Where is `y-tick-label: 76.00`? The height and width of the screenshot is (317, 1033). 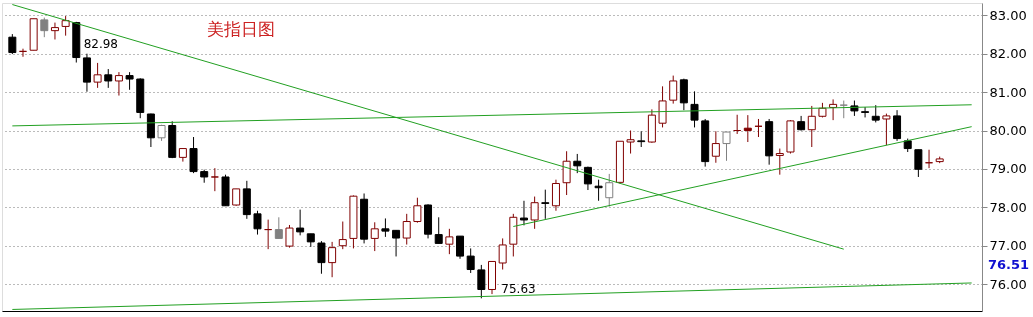
y-tick-label: 76.00 is located at coordinates (1008, 284).